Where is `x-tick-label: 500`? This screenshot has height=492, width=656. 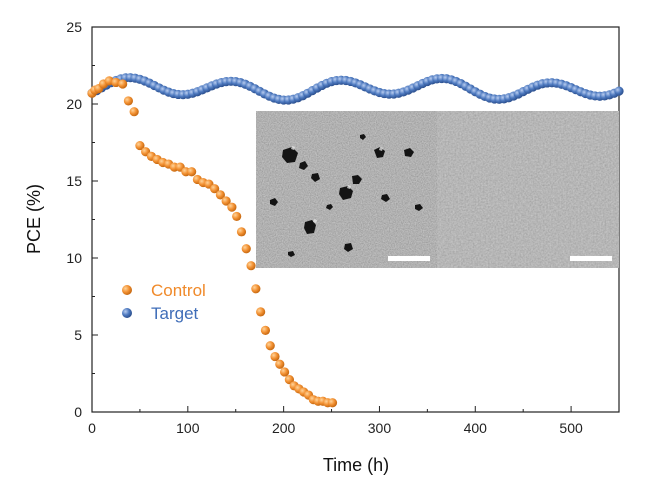 x-tick-label: 500 is located at coordinates (571, 428).